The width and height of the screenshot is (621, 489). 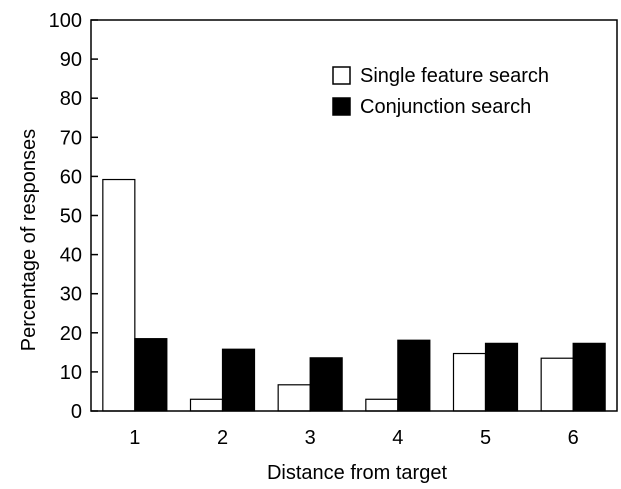 What do you see at coordinates (29, 240) in the screenshot?
I see `y-axis-title: Percentage of responses` at bounding box center [29, 240].